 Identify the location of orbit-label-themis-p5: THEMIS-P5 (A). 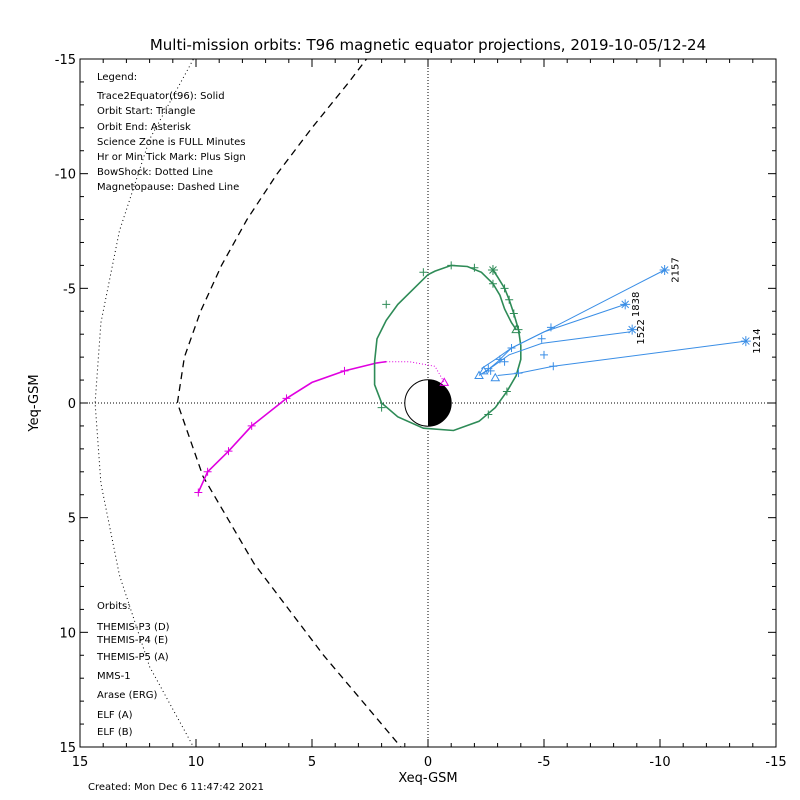
(132, 657).